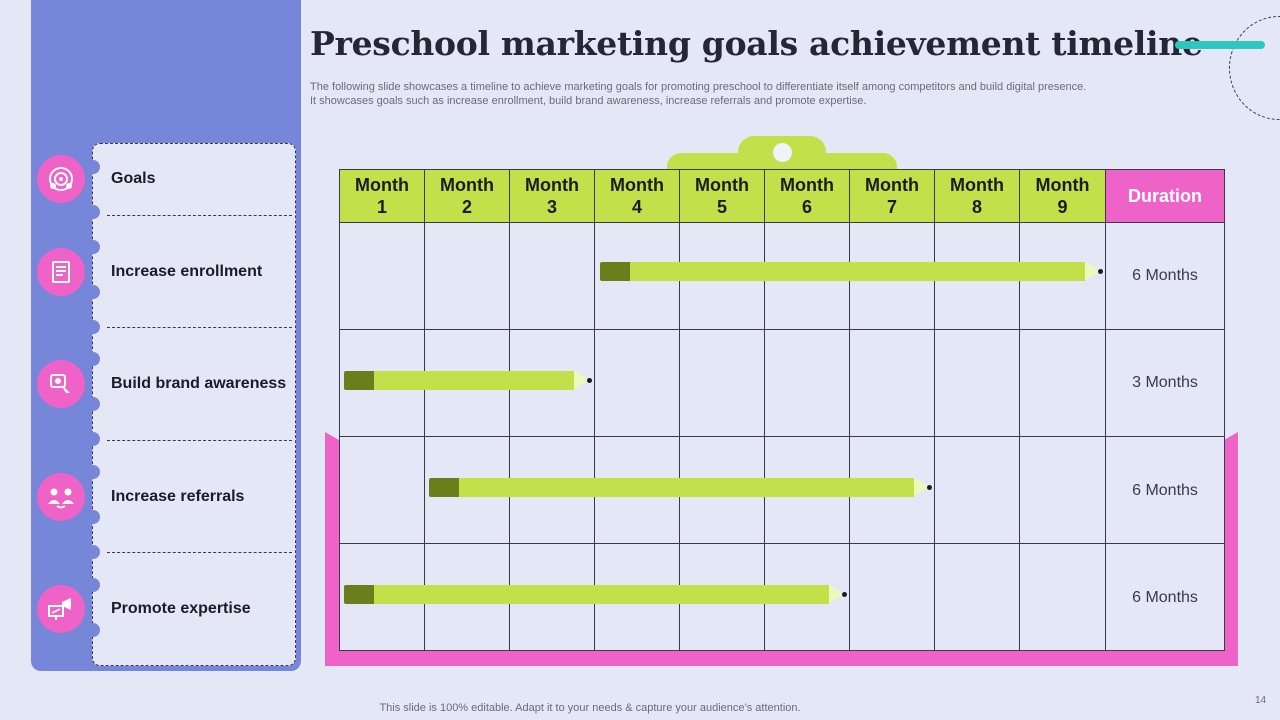 The image size is (1280, 720). Describe the element at coordinates (1254, 68) in the screenshot. I see `decorative-dashed-circle` at that location.